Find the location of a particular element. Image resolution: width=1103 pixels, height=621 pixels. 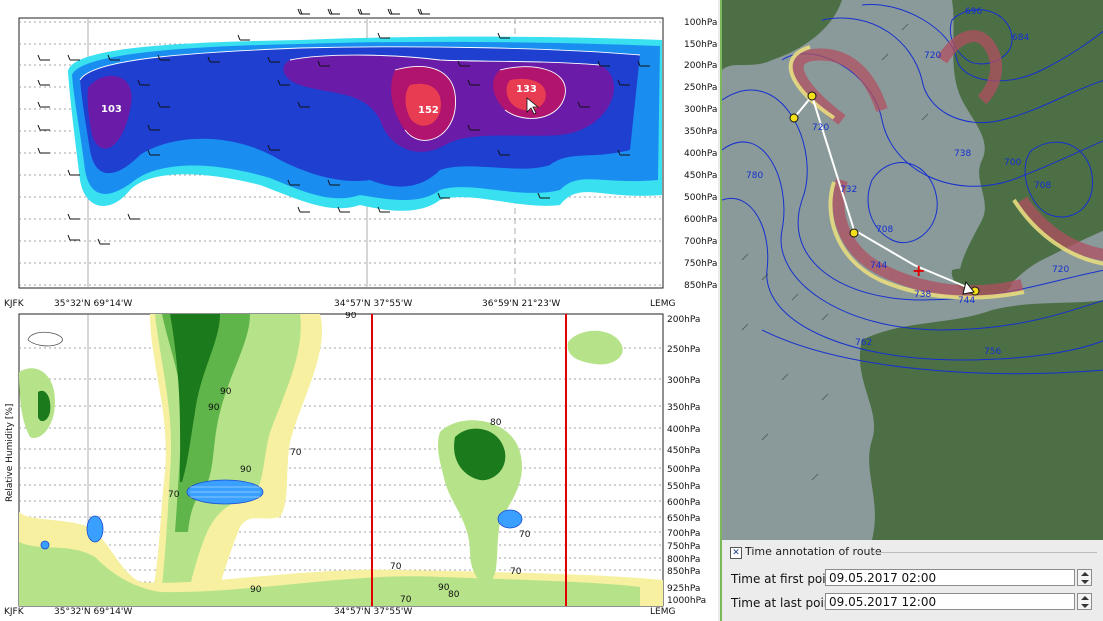

svg-text: 650hPa is located at coordinates (683, 519).